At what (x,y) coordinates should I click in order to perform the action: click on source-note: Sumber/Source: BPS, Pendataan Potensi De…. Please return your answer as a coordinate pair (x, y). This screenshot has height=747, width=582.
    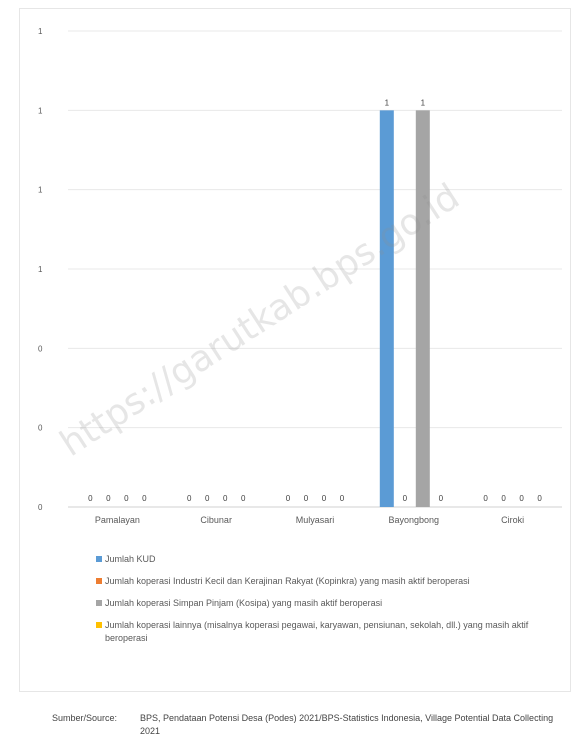
    Looking at the image, I should click on (312, 725).